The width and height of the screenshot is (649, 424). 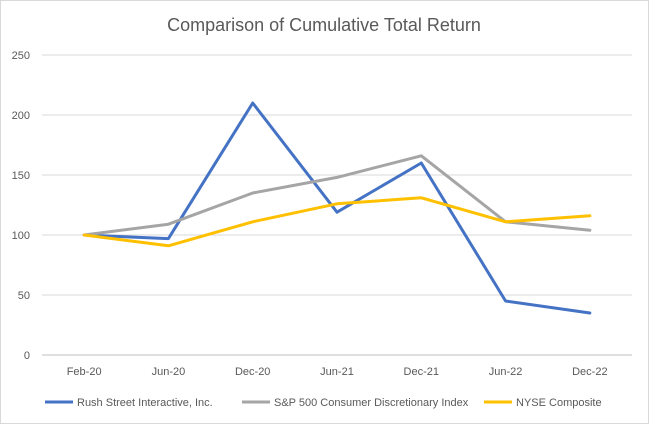 I want to click on x-tick-label: Feb-20, so click(x=84, y=372).